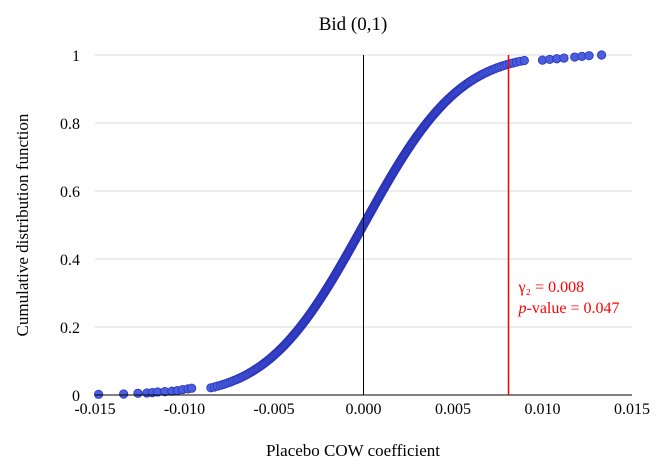 Image resolution: width=660 pixels, height=467 pixels. What do you see at coordinates (453, 409) in the screenshot?
I see `x-tick-label-4: 0.005` at bounding box center [453, 409].